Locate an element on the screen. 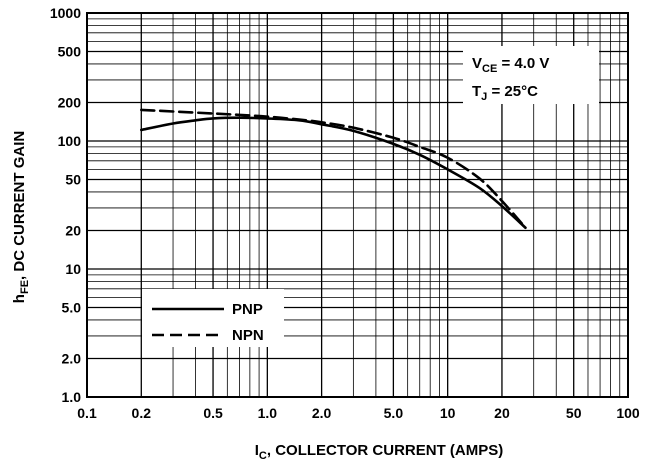 This screenshot has width=657, height=464. y-tick-label: 1.0 is located at coordinates (72, 397).